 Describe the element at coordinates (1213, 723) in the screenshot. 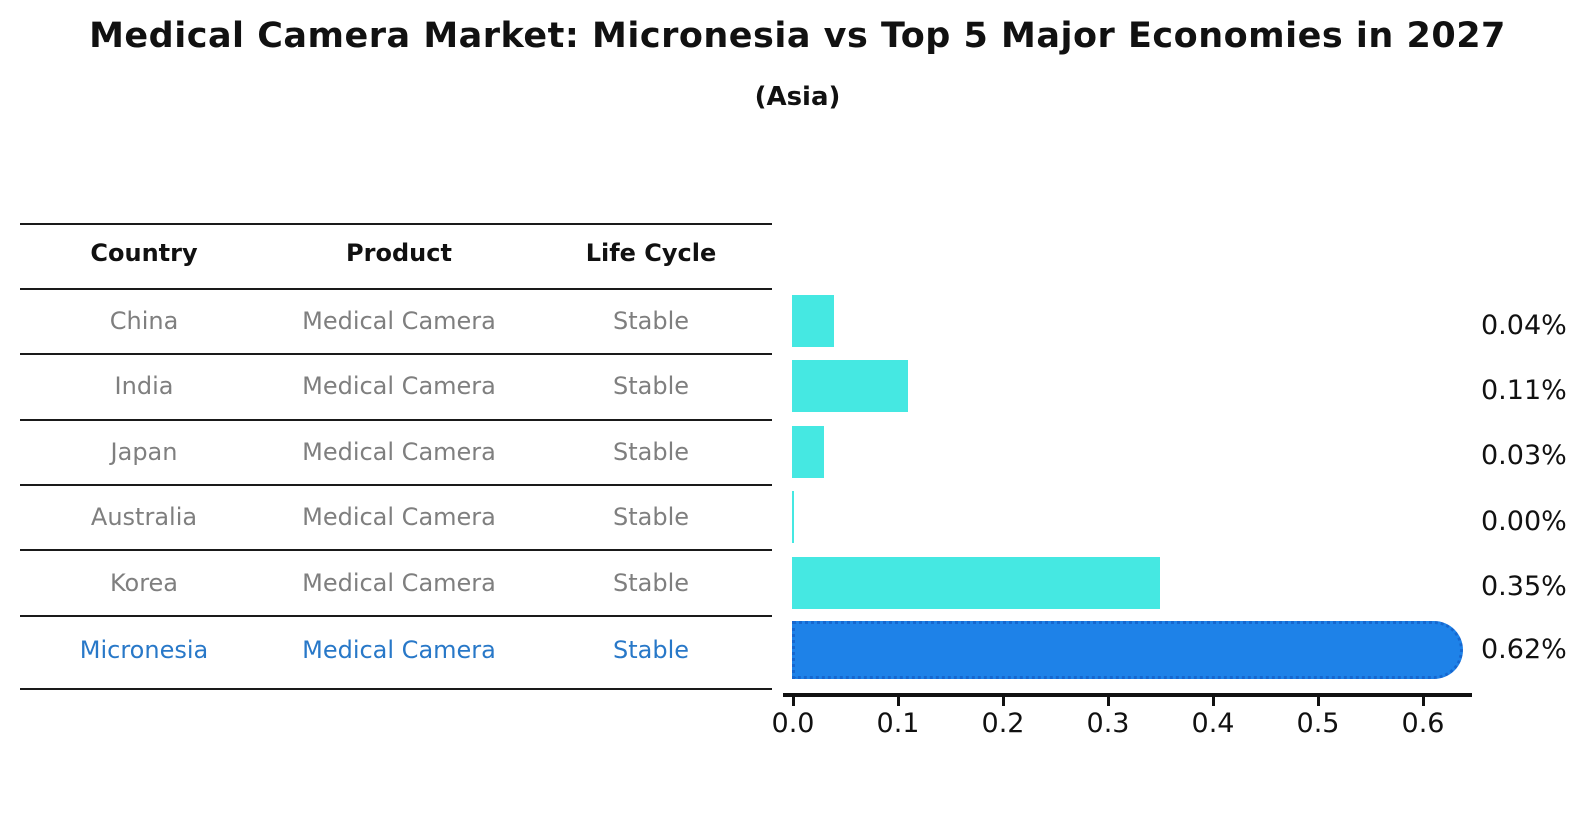

I see `x-axis-tick-label: 0.4` at that location.